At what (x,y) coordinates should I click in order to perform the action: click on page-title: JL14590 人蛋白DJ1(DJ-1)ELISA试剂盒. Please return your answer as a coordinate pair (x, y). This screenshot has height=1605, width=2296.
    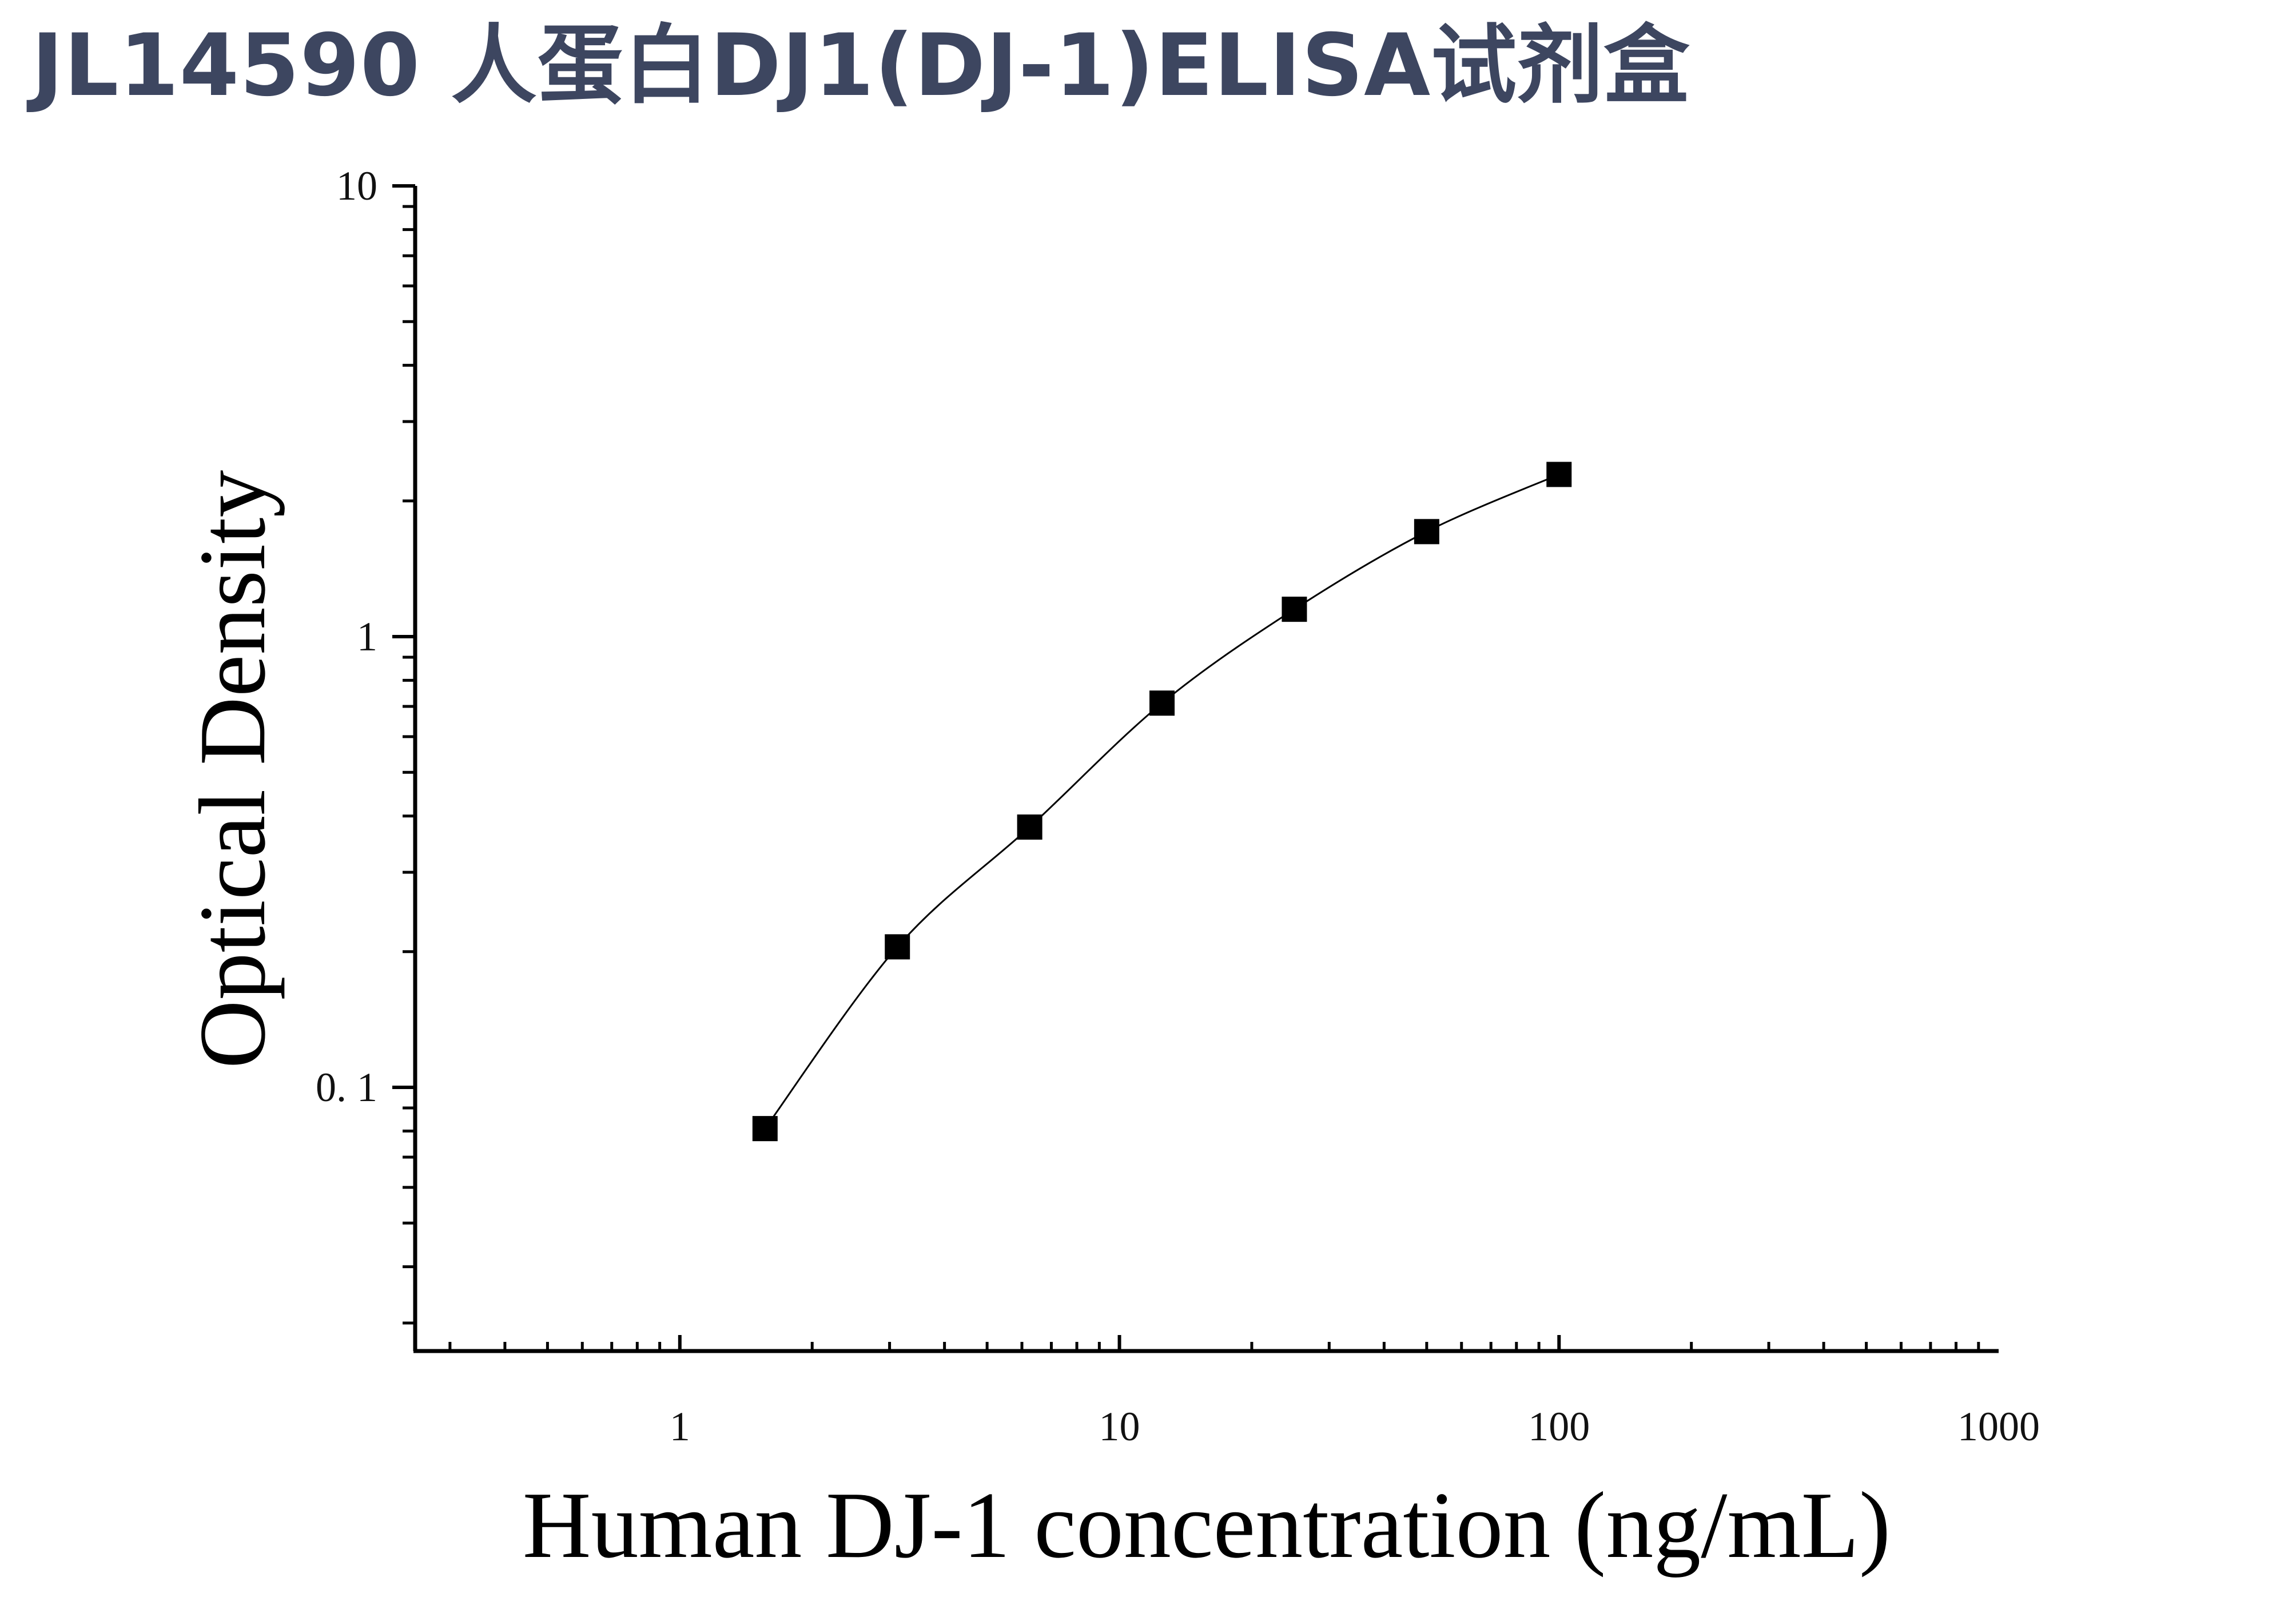
    Looking at the image, I should click on (861, 66).